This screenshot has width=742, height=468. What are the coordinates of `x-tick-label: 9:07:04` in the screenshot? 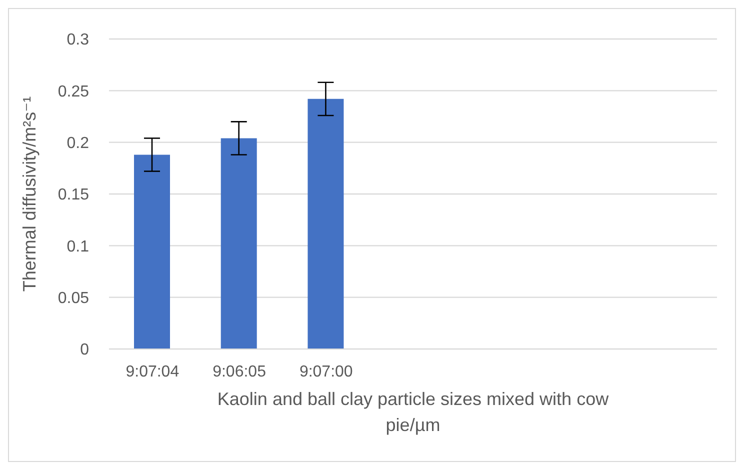 It's located at (153, 371).